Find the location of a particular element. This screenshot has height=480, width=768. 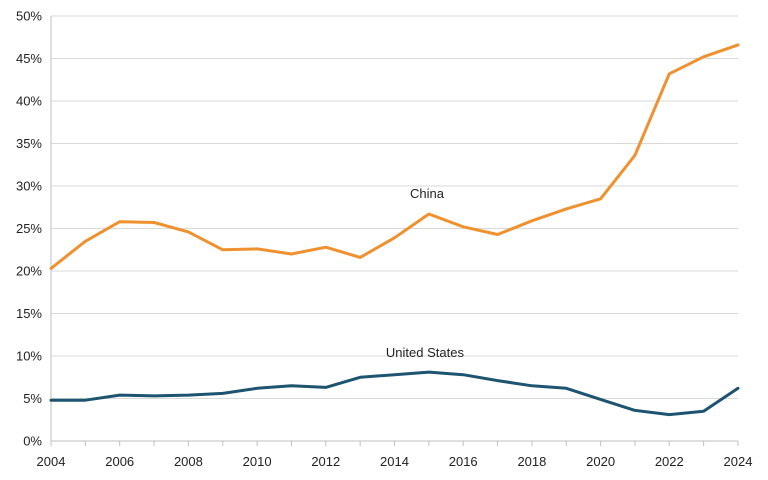

series-line-united-states is located at coordinates (394, 393).